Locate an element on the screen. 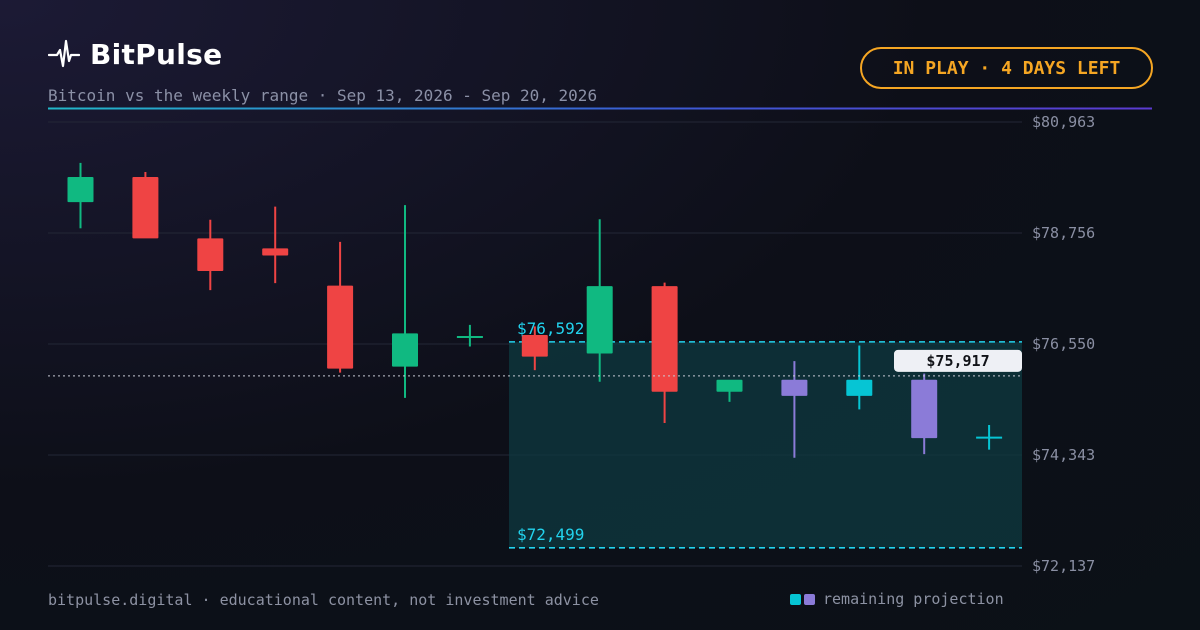 This screenshot has width=1200, height=630. legend-swatch-purple is located at coordinates (809, 599).